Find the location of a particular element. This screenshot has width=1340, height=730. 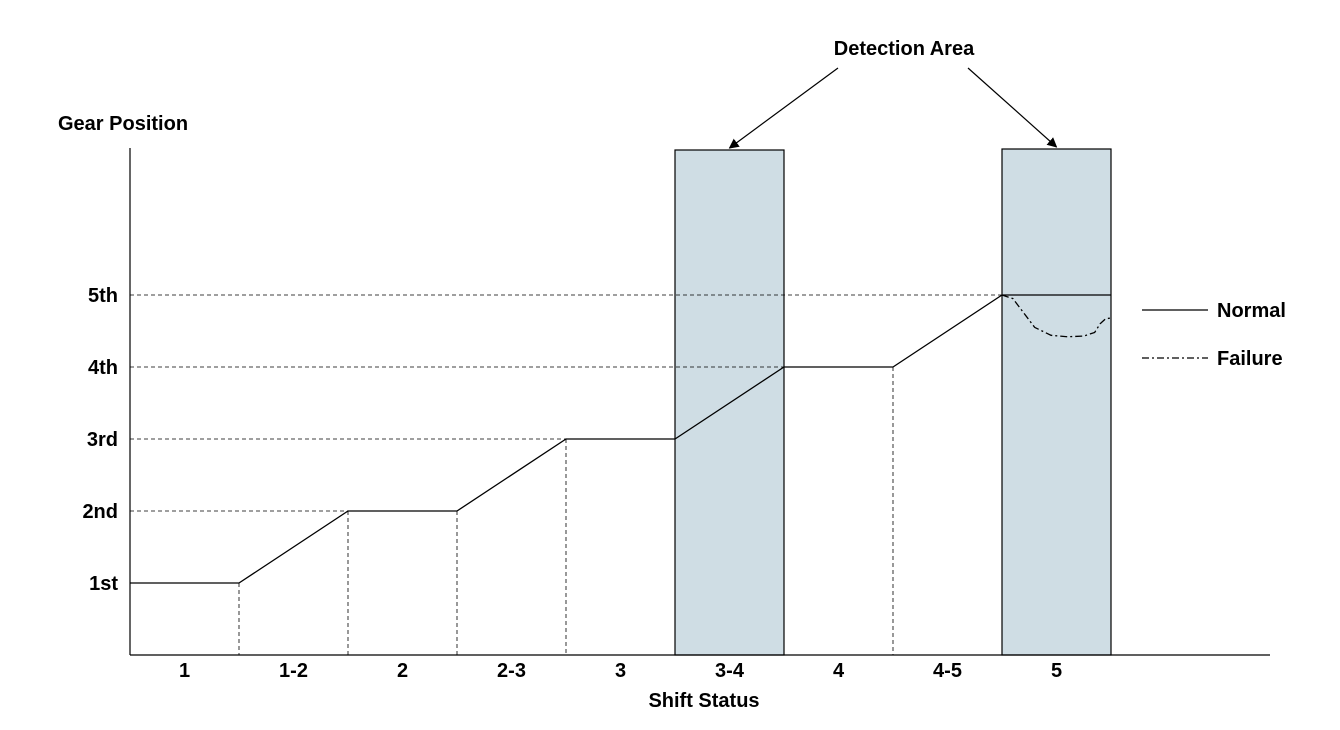

detection-area-annotation: Detection Area is located at coordinates (904, 49).